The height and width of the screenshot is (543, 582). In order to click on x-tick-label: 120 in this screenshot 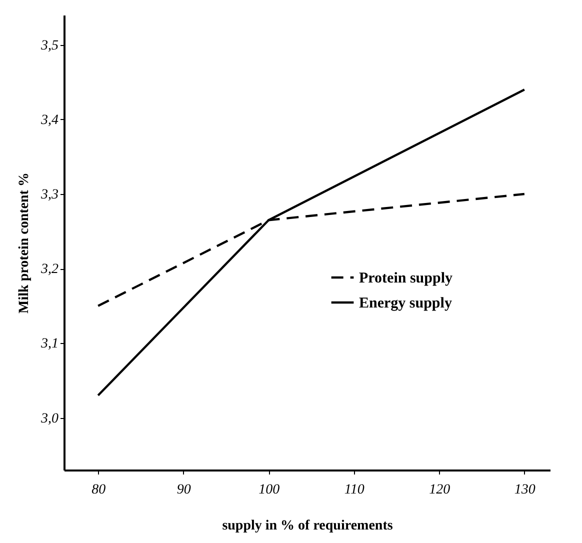, I will do `click(439, 490)`.